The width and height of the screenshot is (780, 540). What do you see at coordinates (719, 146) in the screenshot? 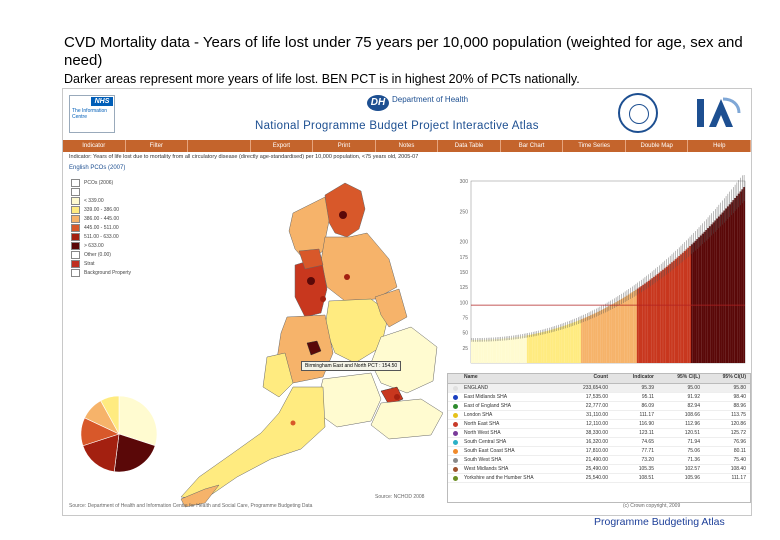
I see `menu-item-10: Help` at bounding box center [719, 146].